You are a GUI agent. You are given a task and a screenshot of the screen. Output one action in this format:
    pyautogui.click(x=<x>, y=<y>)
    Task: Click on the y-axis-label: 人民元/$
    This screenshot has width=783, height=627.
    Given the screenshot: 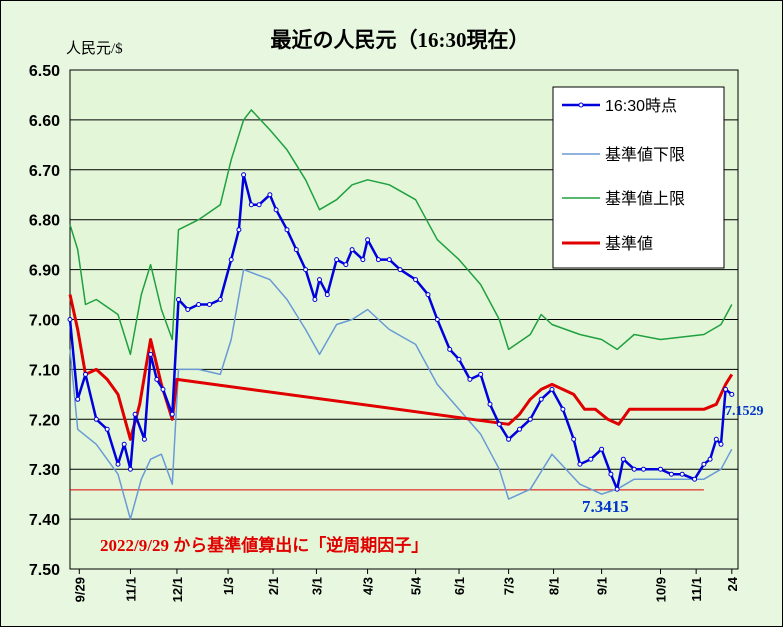 What is the action you would take?
    pyautogui.click(x=94, y=48)
    